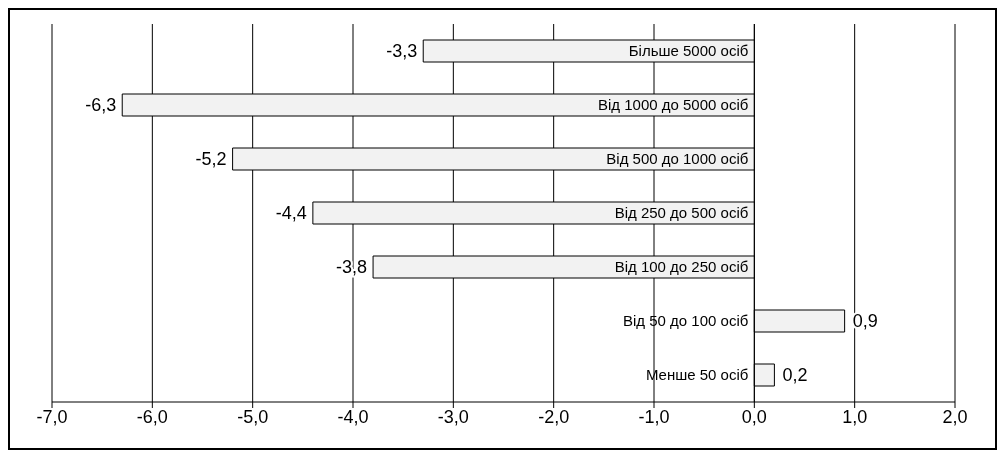 Image resolution: width=1005 pixels, height=458 pixels. What do you see at coordinates (688, 51) in the screenshot?
I see `y-tick-label: Більше 5000 осіб` at bounding box center [688, 51].